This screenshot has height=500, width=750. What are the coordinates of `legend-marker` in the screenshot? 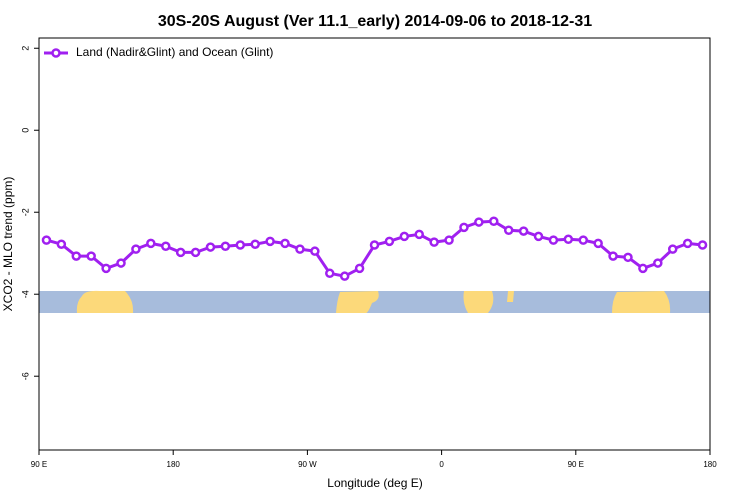 It's located at (56, 53).